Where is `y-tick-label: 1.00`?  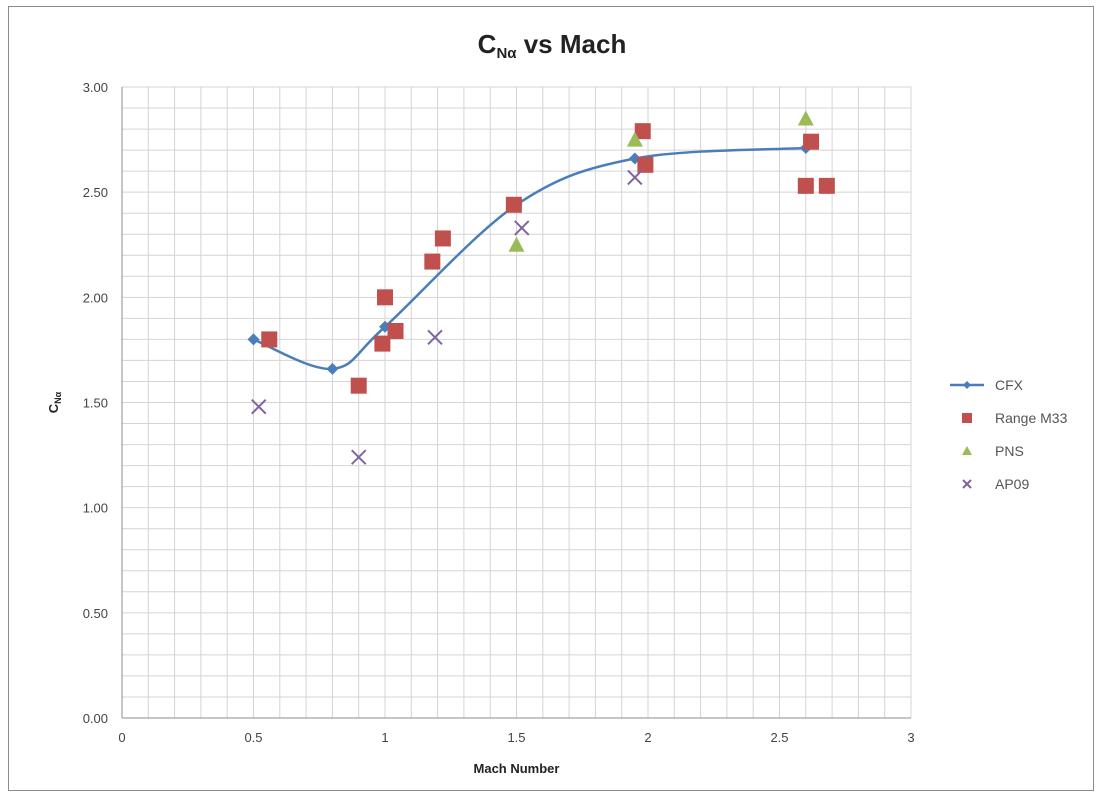 y-tick-label: 1.00 is located at coordinates (95, 508).